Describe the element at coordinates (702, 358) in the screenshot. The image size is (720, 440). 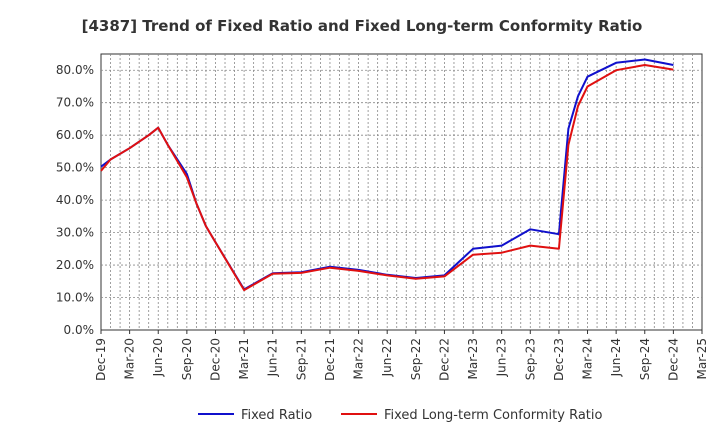
I see `x-tick-label: Mar-25` at that location.